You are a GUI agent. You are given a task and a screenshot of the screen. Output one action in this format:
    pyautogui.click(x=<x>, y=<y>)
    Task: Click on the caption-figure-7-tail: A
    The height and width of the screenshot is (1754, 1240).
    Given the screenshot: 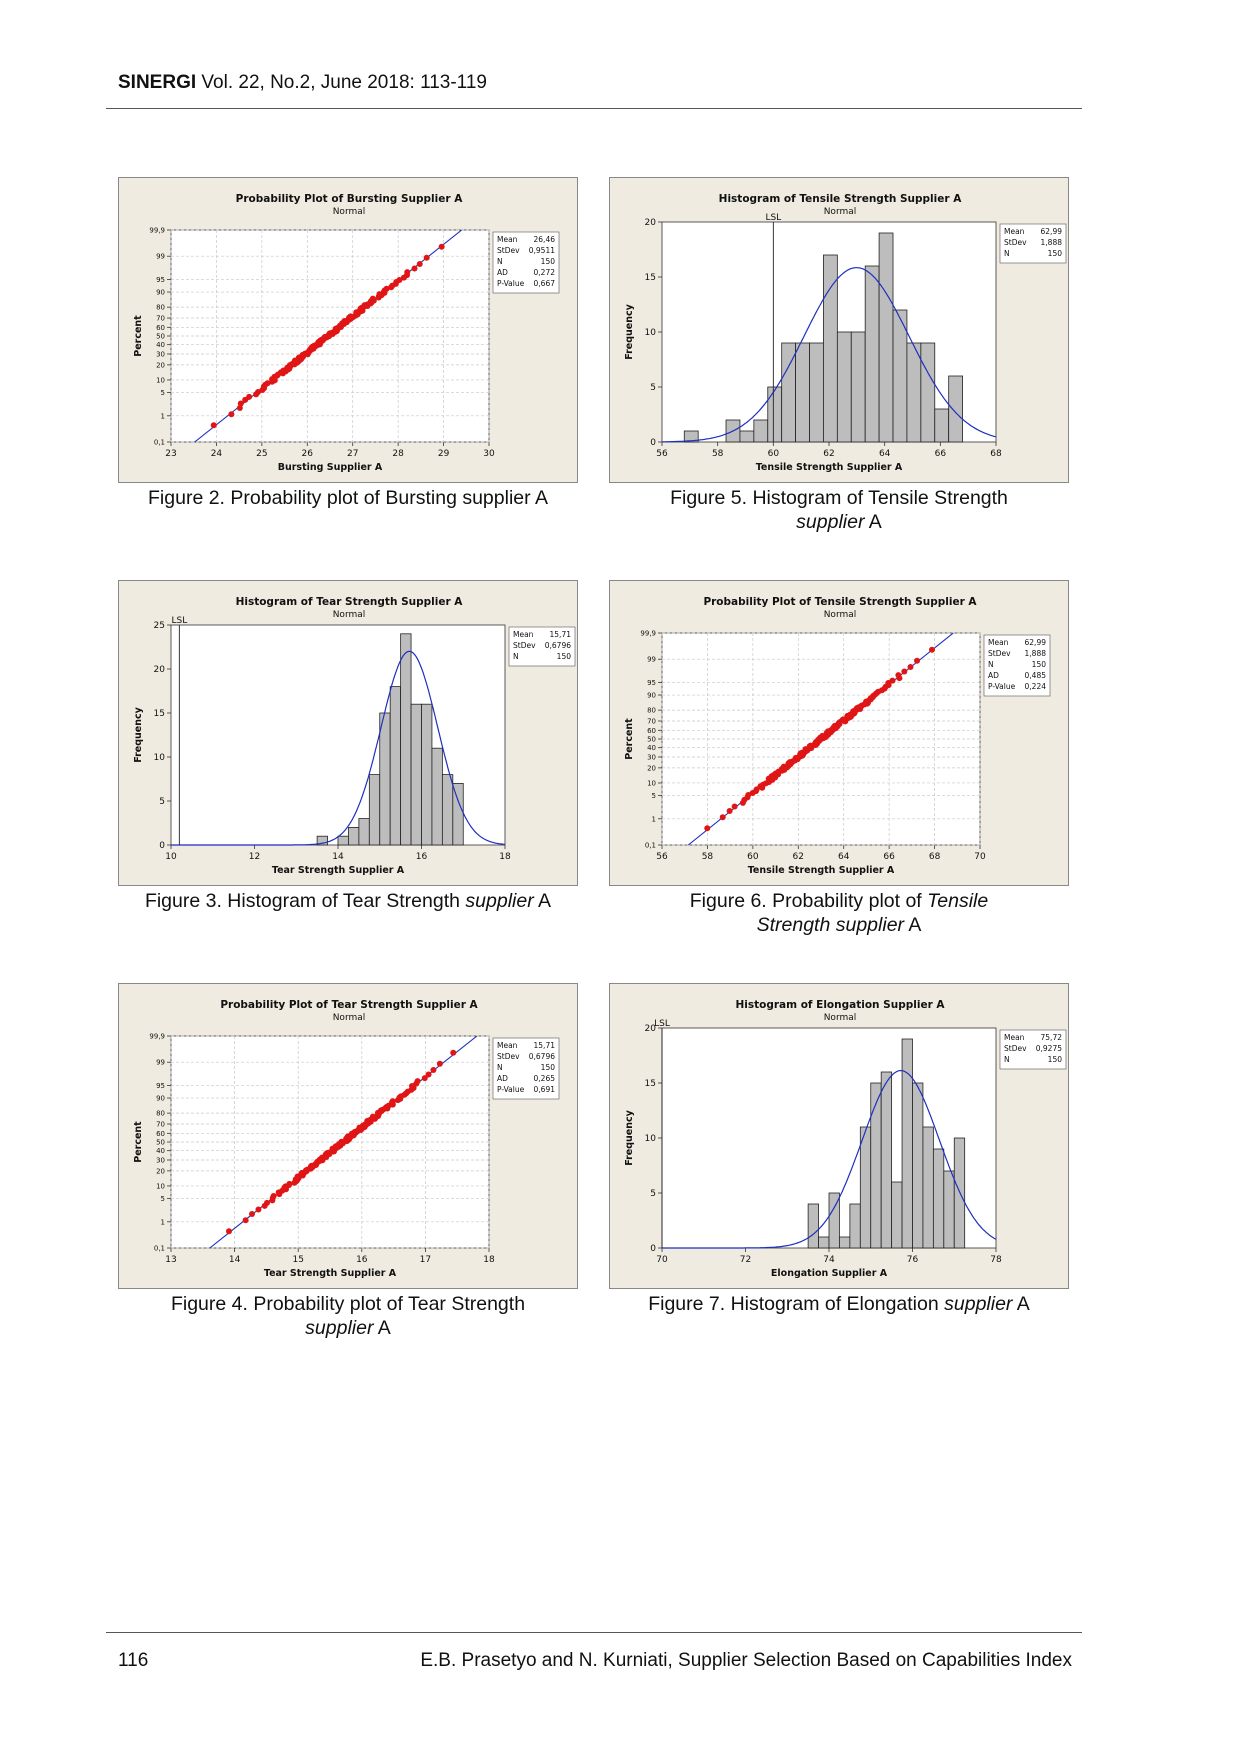 What is the action you would take?
    pyautogui.click(x=1021, y=1304)
    